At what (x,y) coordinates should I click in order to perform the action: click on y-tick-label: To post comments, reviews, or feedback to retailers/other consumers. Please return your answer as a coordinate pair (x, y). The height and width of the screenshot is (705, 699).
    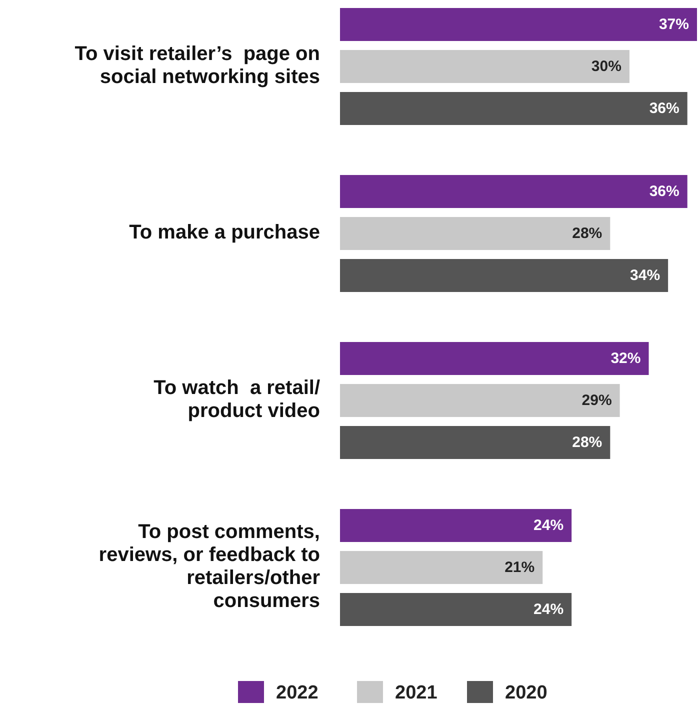
    Looking at the image, I should click on (209, 566).